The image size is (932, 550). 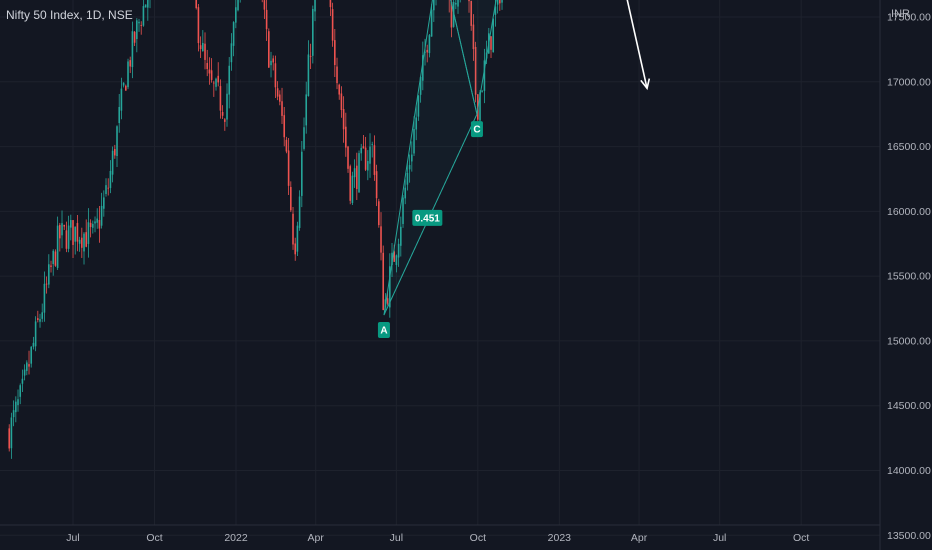 What do you see at coordinates (154, 538) in the screenshot?
I see `x-tick-label: Oct` at bounding box center [154, 538].